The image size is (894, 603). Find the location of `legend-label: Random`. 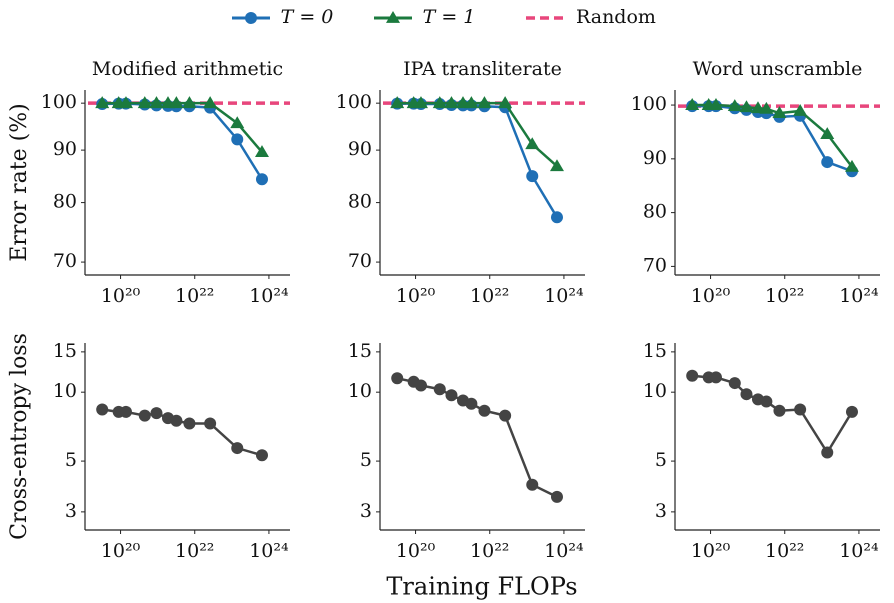

legend-label: Random is located at coordinates (616, 17).